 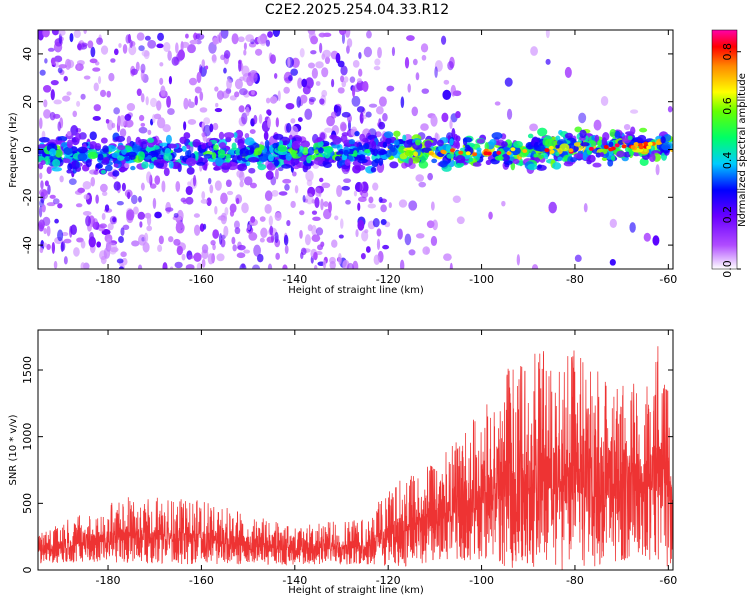 I want to click on snr-ytick-label: 0, so click(x=27, y=570).